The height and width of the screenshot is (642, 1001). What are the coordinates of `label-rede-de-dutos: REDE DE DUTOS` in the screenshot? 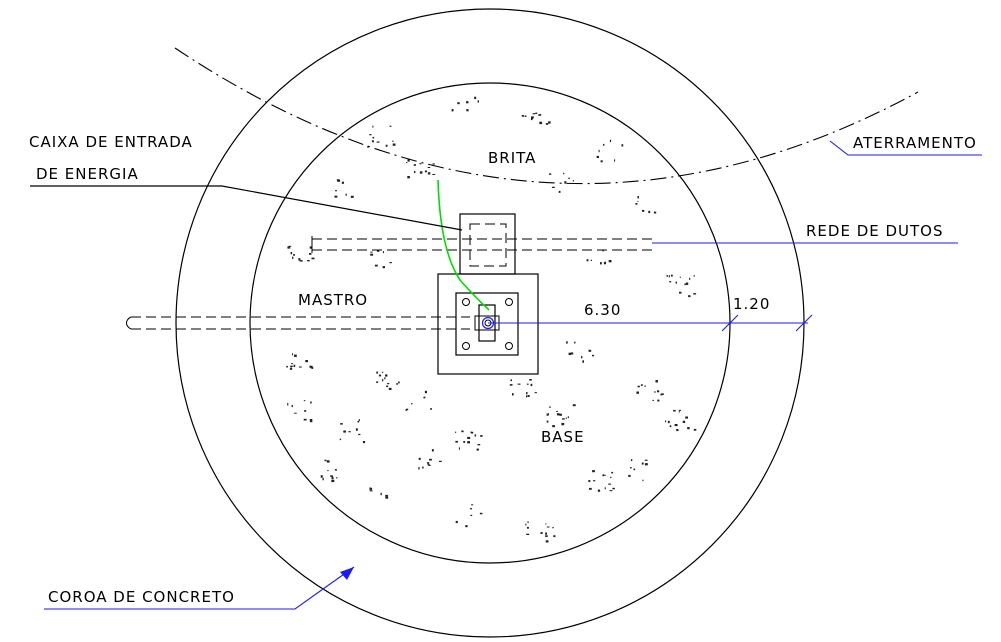 It's located at (875, 231).